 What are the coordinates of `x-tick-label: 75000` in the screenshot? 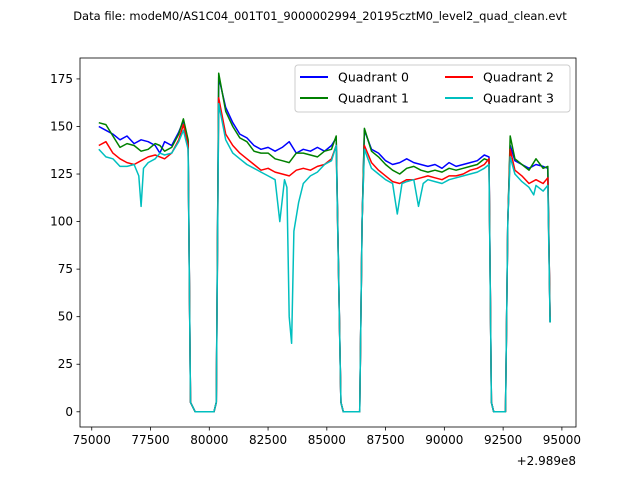 It's located at (92, 440).